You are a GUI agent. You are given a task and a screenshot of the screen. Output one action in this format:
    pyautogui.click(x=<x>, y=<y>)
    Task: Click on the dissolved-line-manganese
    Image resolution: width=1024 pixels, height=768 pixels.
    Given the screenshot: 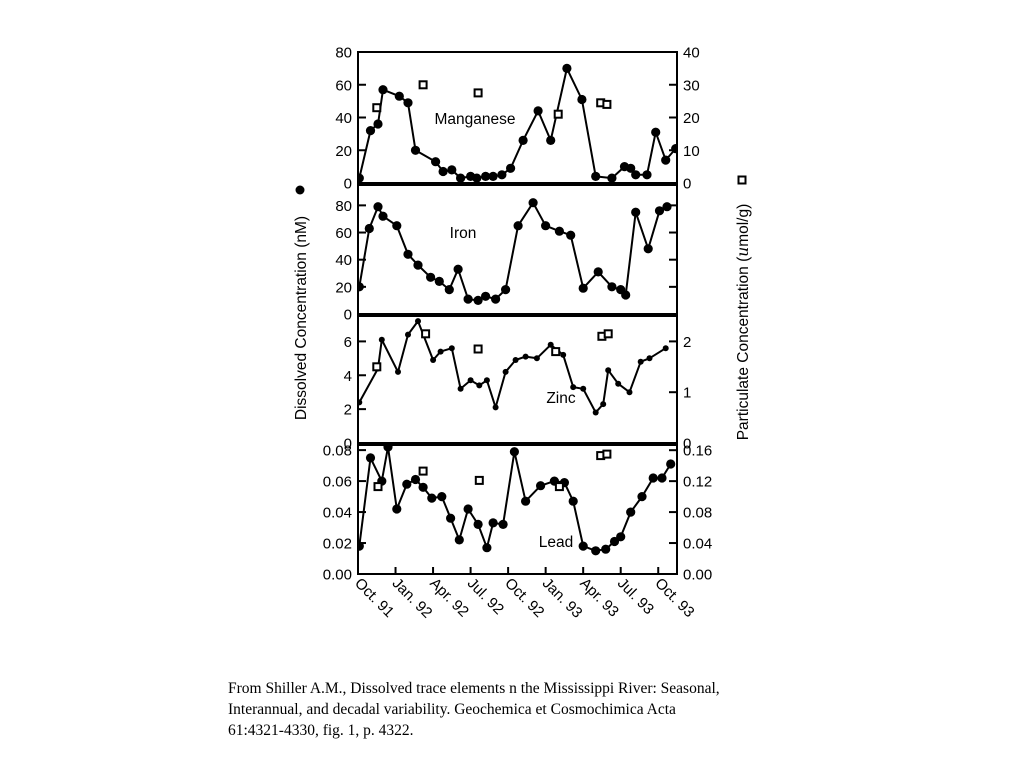 What is the action you would take?
    pyautogui.click(x=517, y=123)
    